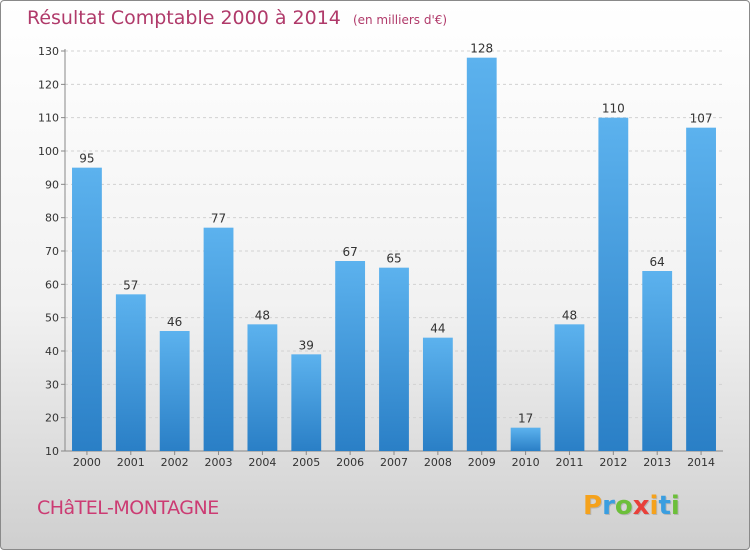 This screenshot has width=750, height=550. Describe the element at coordinates (394, 462) in the screenshot. I see `x-tick-label: 2007` at that location.